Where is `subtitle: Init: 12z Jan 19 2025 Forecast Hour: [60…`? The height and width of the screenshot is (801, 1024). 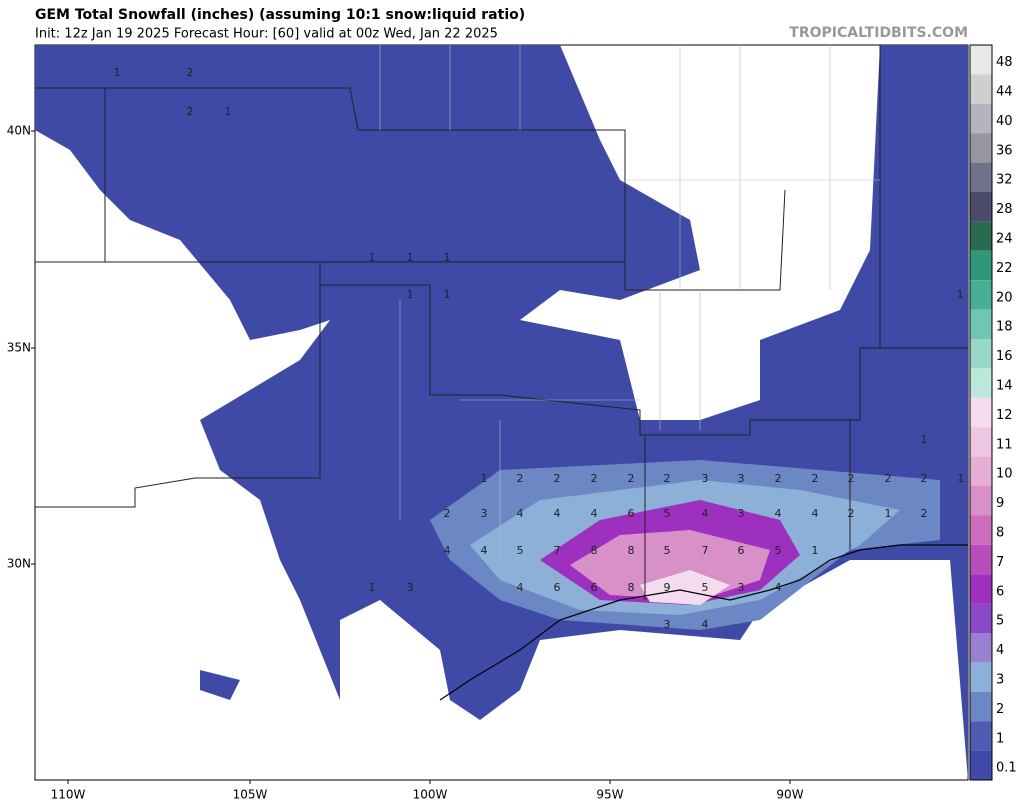
subtitle: Init: 12z Jan 19 2025 Forecast Hour: [60… is located at coordinates (266, 34).